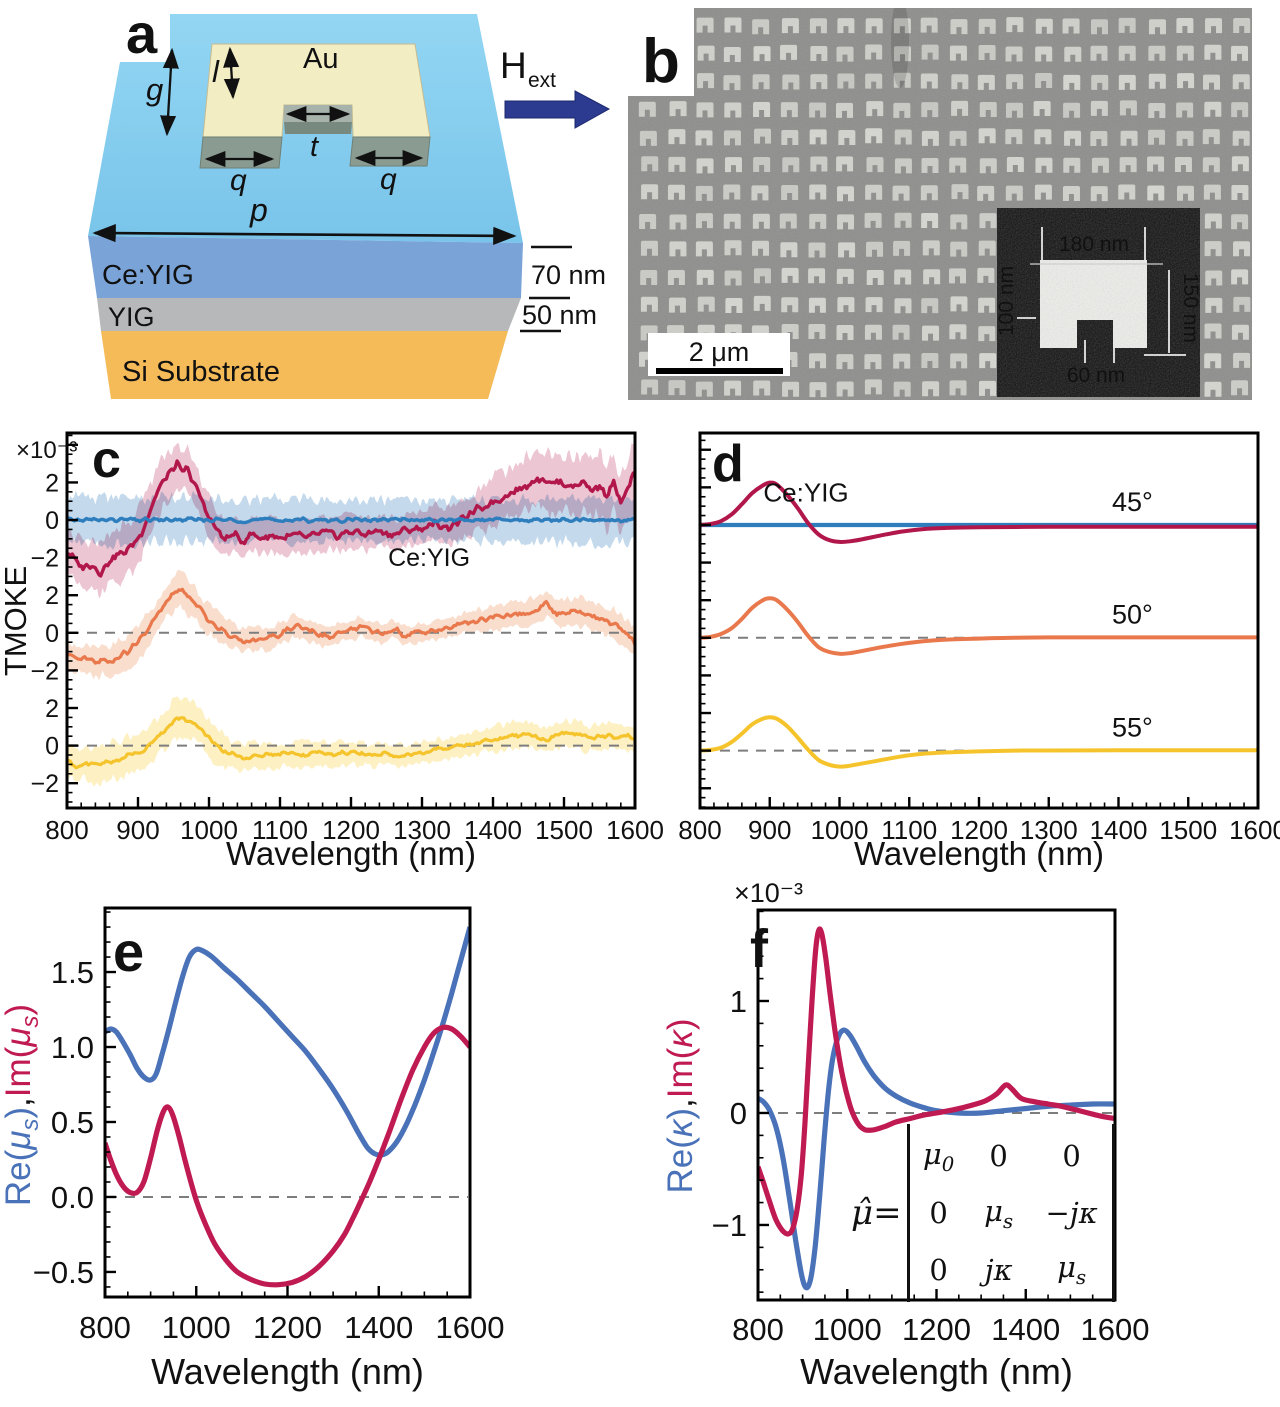 This screenshot has width=1280, height=1407. I want to click on dim-p-label: p, so click(258, 210).